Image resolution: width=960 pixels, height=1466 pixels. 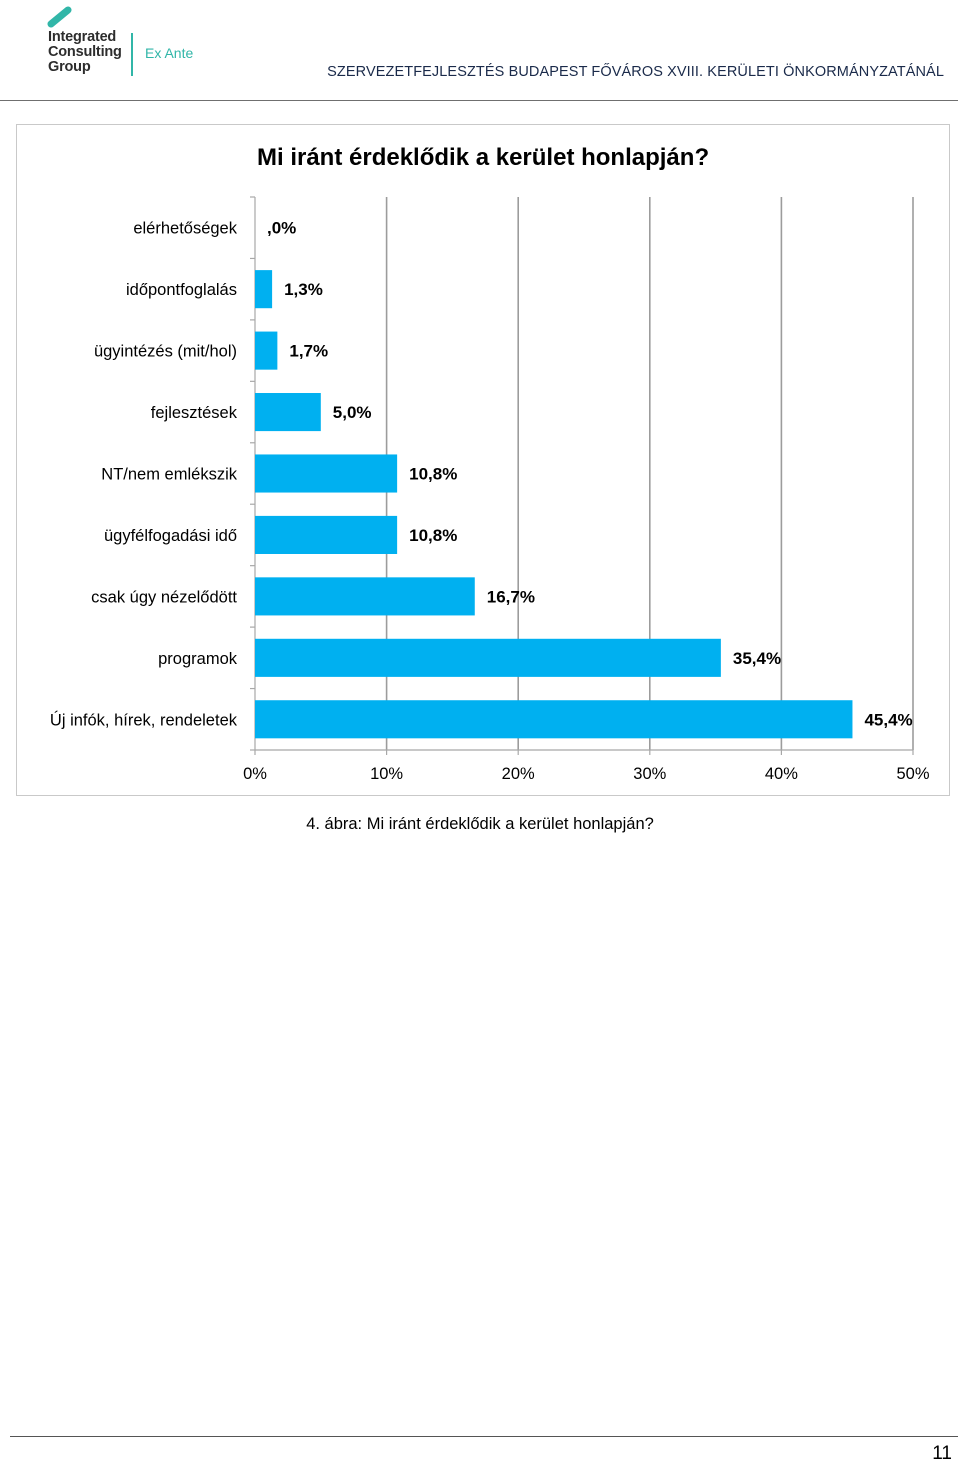 I want to click on category-label: csak úgy nézelődött, so click(x=164, y=597).